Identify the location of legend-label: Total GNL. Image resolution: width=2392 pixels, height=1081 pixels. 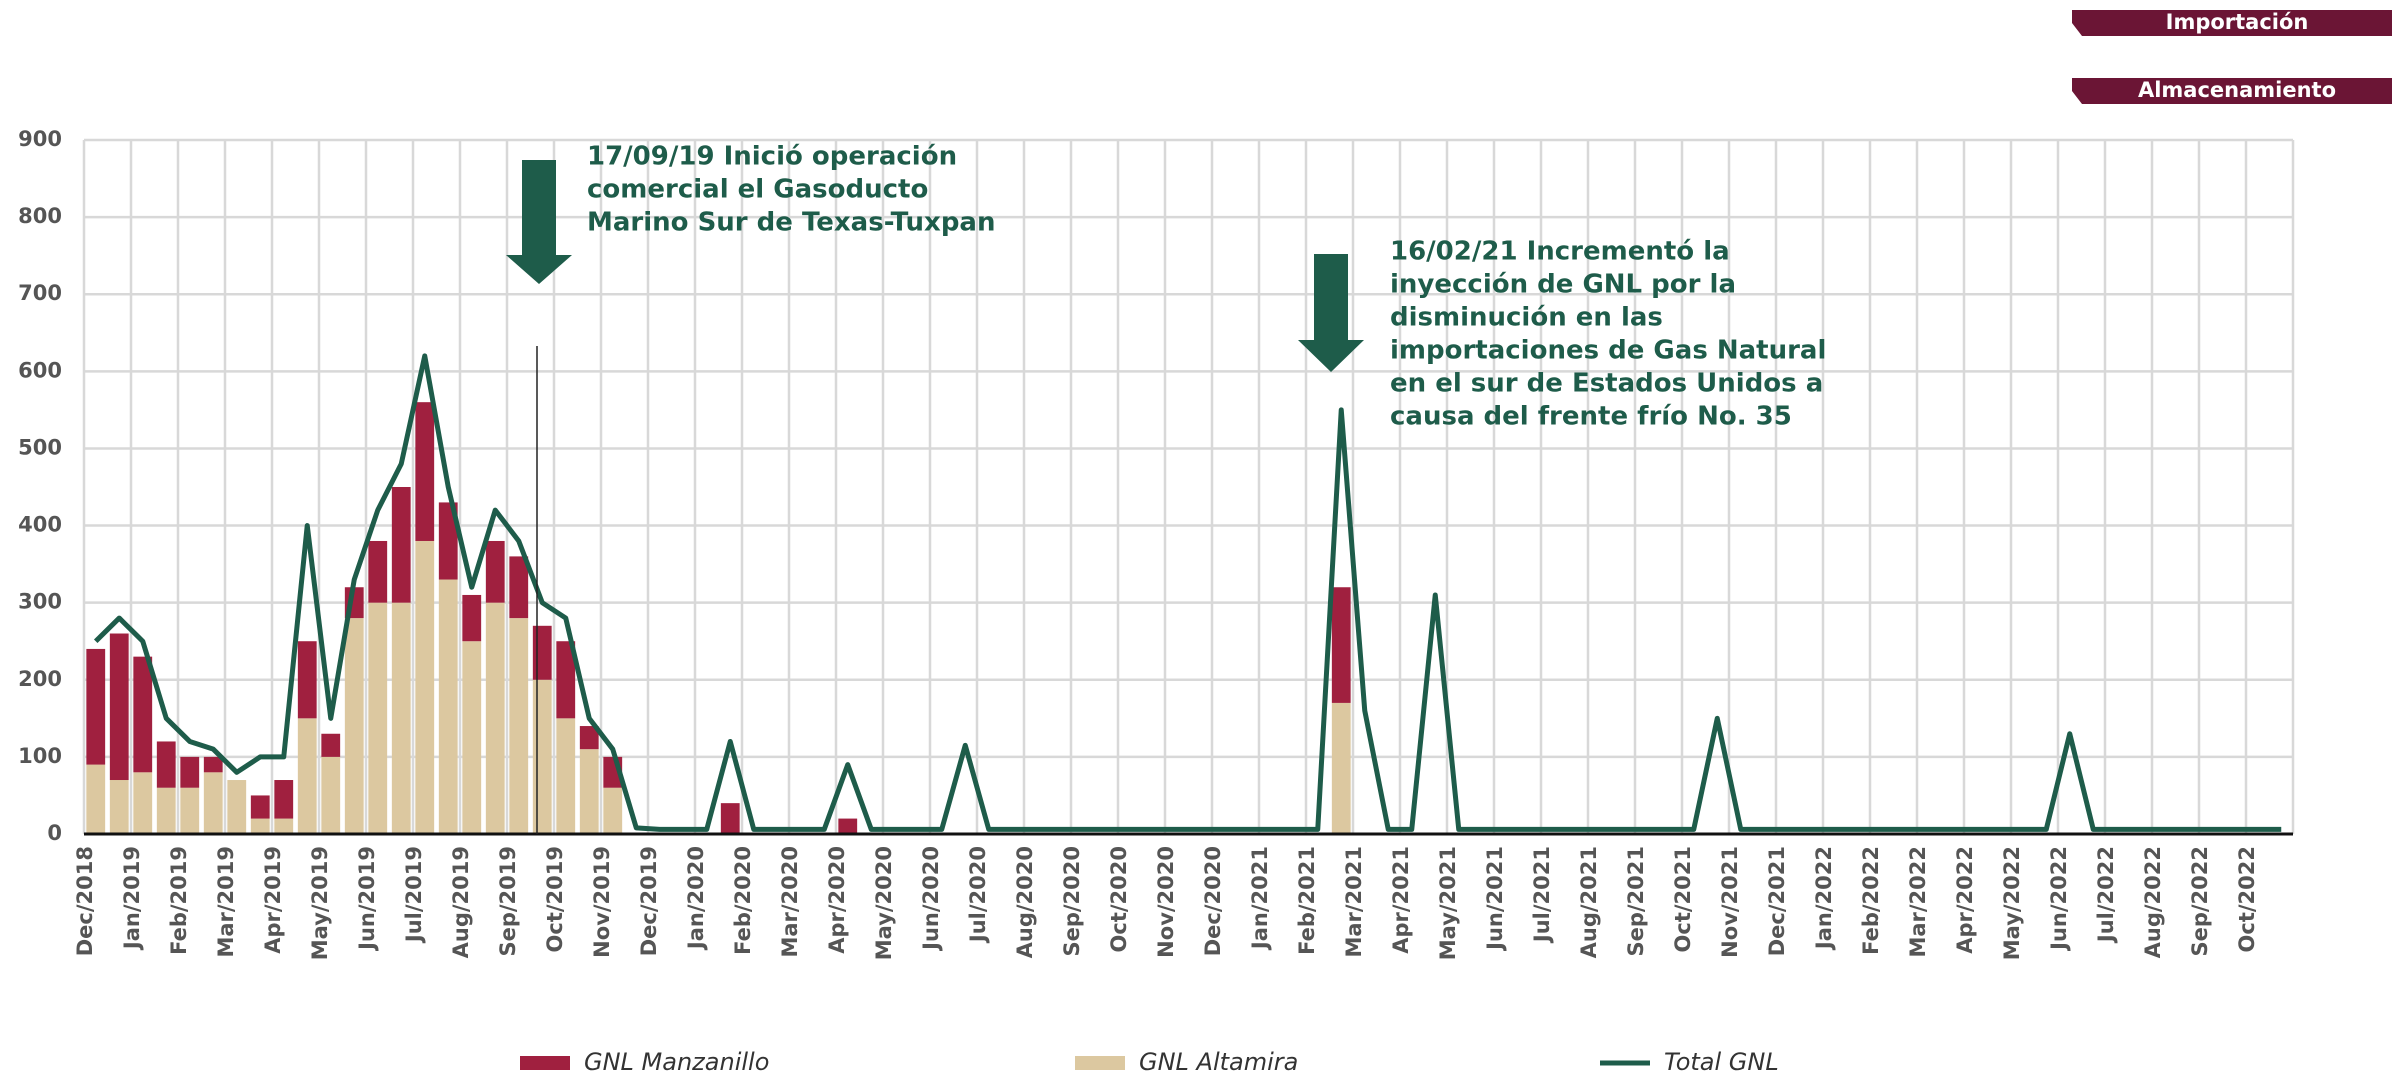
(1721, 1062).